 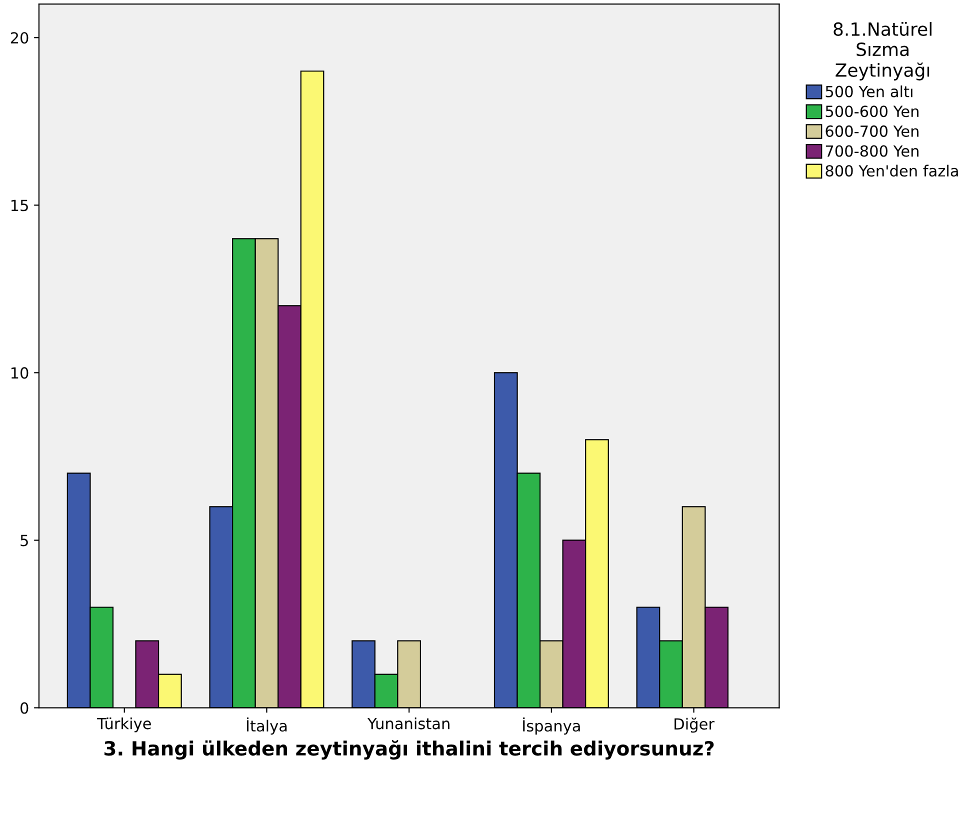 I want to click on legend-label: 500 Yen altı, so click(x=869, y=91).